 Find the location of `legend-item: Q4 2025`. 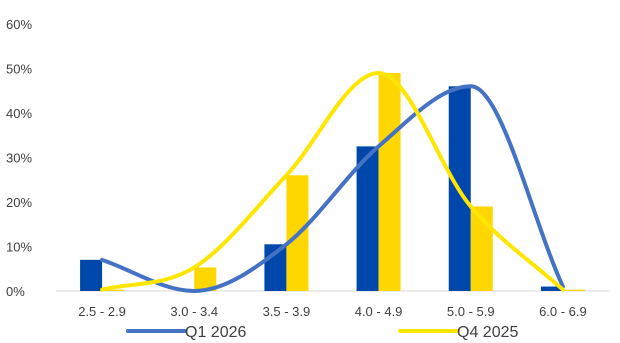

legend-item: Q4 2025 is located at coordinates (458, 332).